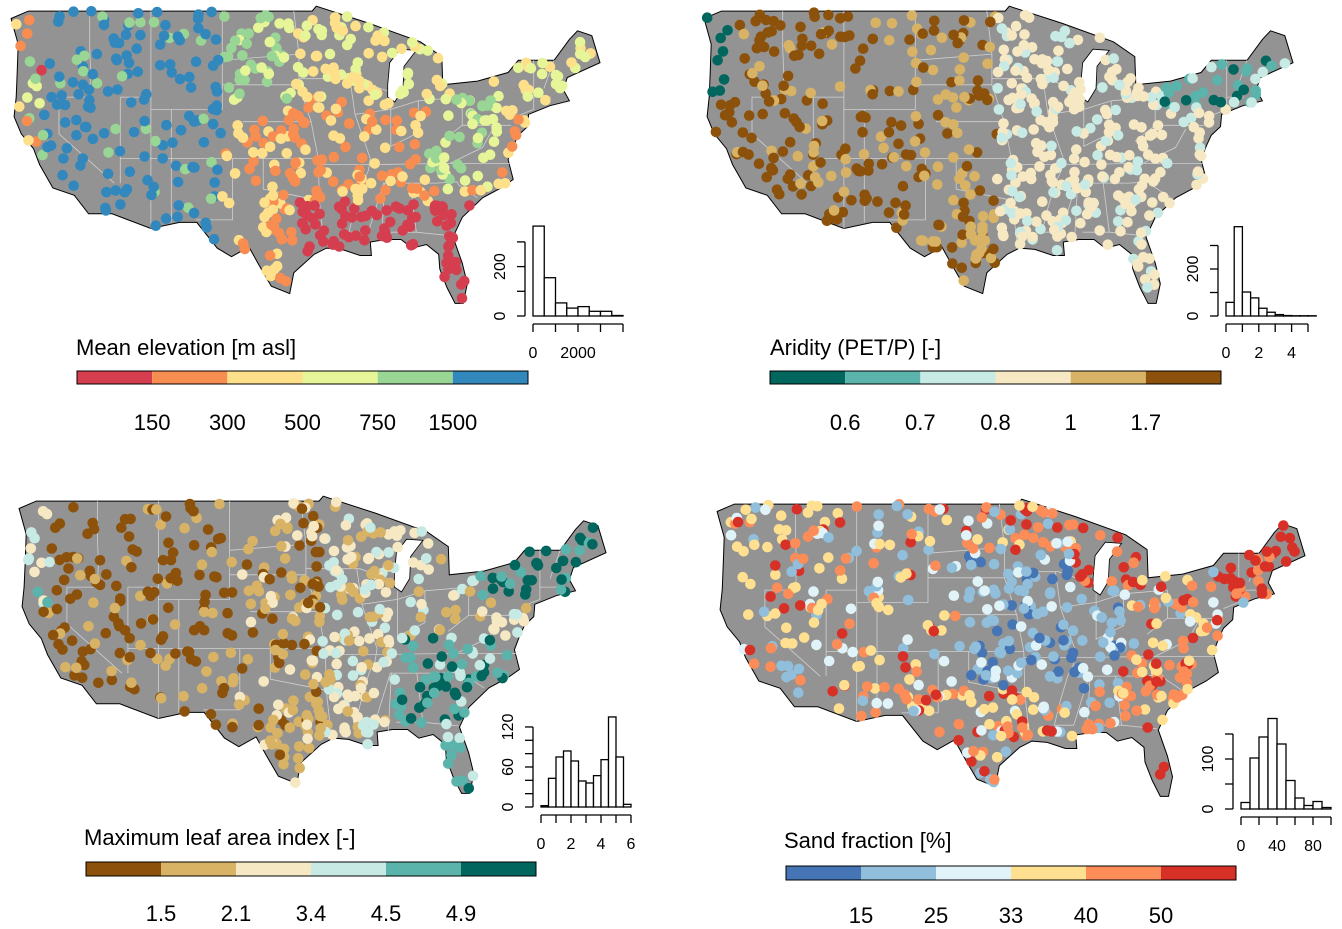 The image size is (1342, 929). I want to click on legend-break-label: 33, so click(1011, 915).